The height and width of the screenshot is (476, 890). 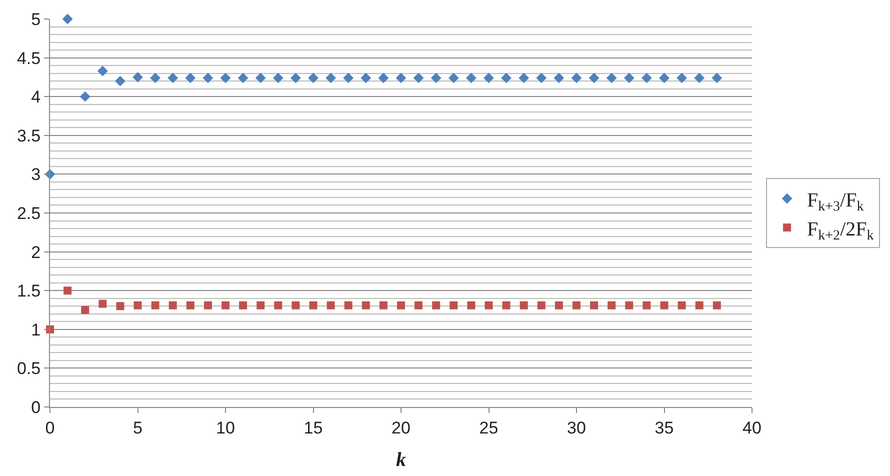 What do you see at coordinates (36, 407) in the screenshot?
I see `y-tick-label: 0` at bounding box center [36, 407].